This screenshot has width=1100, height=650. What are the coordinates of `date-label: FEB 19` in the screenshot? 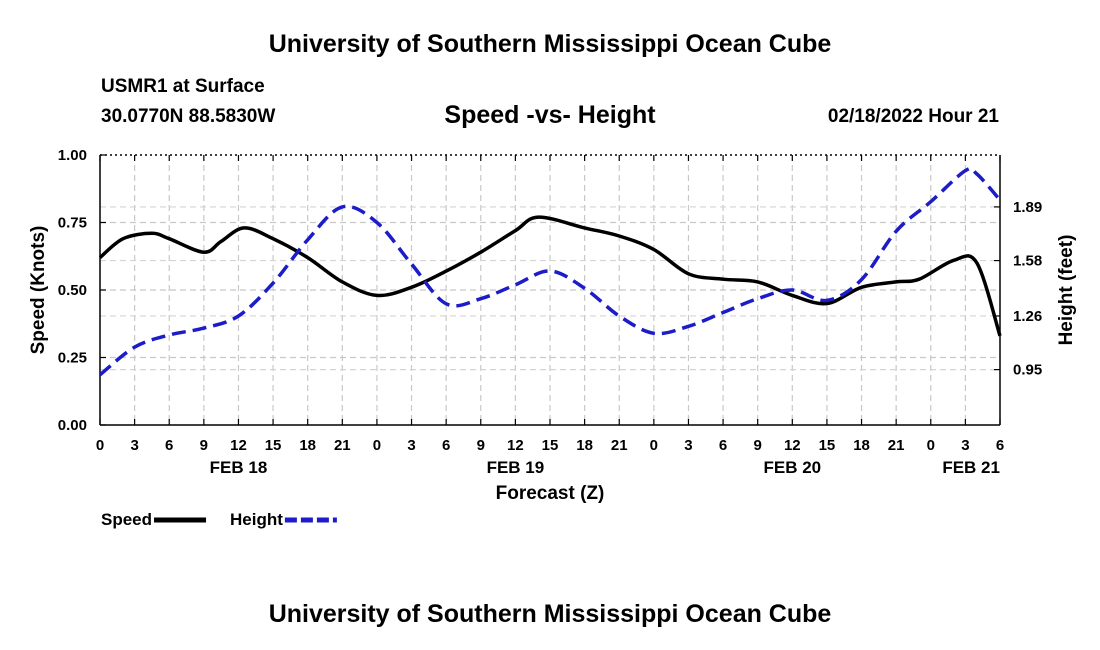 It's located at (516, 467).